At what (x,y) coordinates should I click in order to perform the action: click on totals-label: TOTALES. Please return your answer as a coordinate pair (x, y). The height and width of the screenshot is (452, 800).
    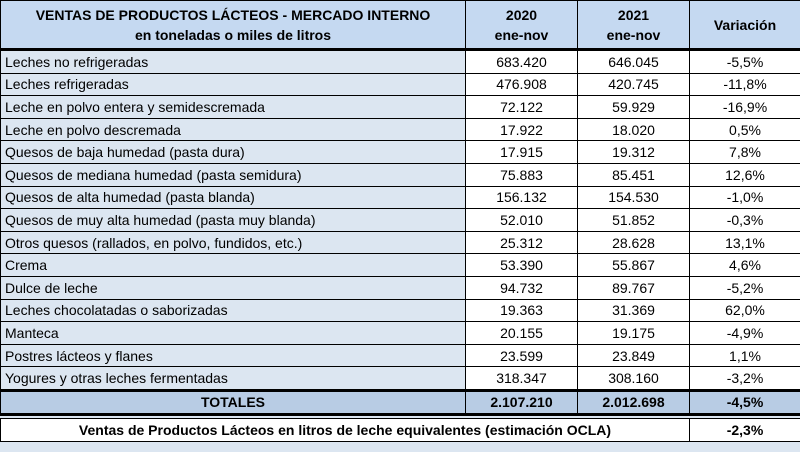
    Looking at the image, I should click on (233, 402).